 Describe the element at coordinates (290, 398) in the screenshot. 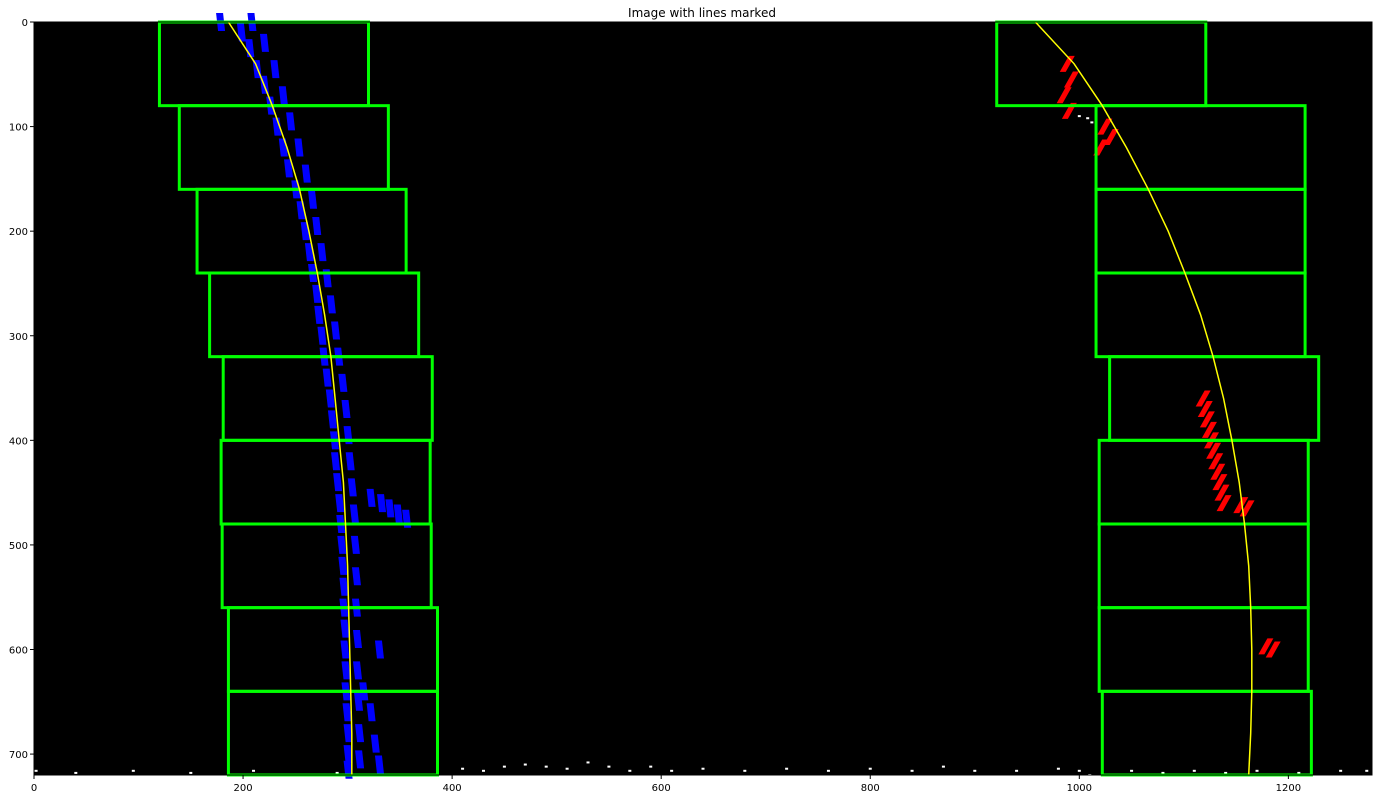

I see `left-fit-line` at that location.